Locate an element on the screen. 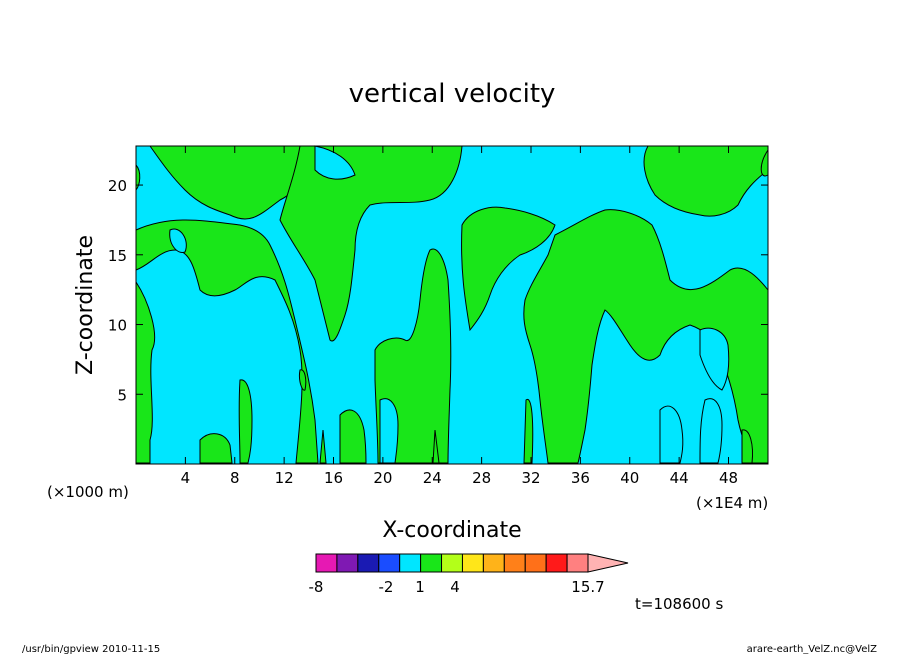  x-tick-label: 48 is located at coordinates (728, 478).